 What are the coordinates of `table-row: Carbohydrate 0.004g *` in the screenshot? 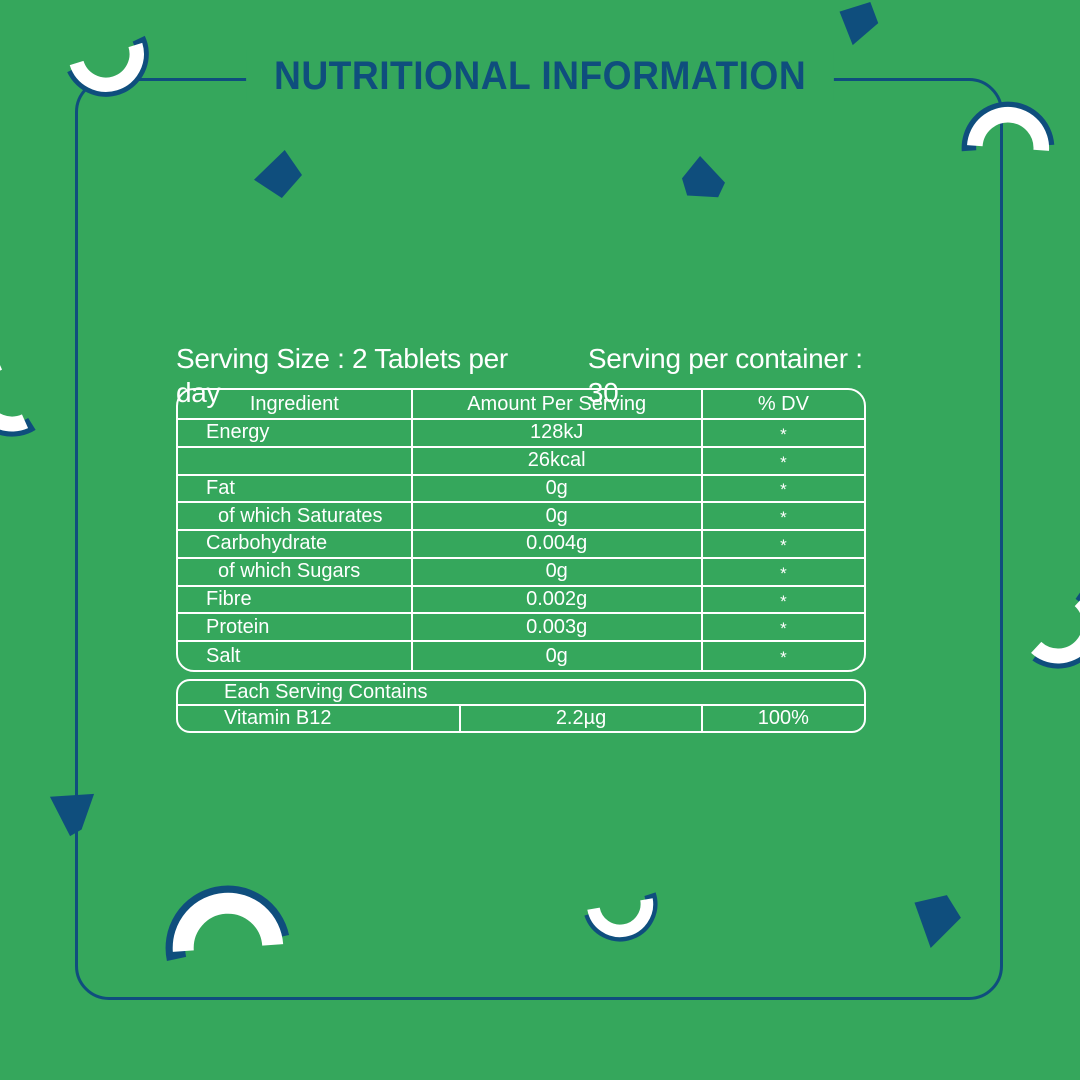 It's located at (521, 545).